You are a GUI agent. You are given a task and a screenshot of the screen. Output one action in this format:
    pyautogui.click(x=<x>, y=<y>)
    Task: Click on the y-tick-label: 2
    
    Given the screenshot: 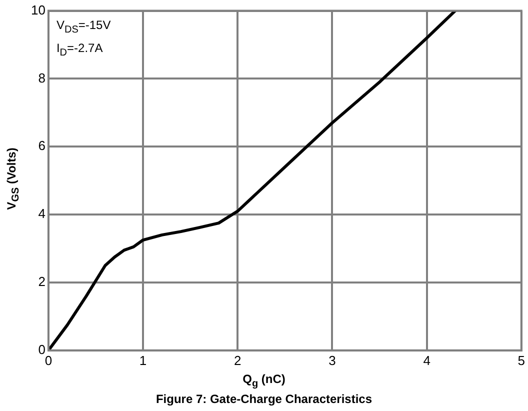 What is the action you would take?
    pyautogui.click(x=42, y=282)
    